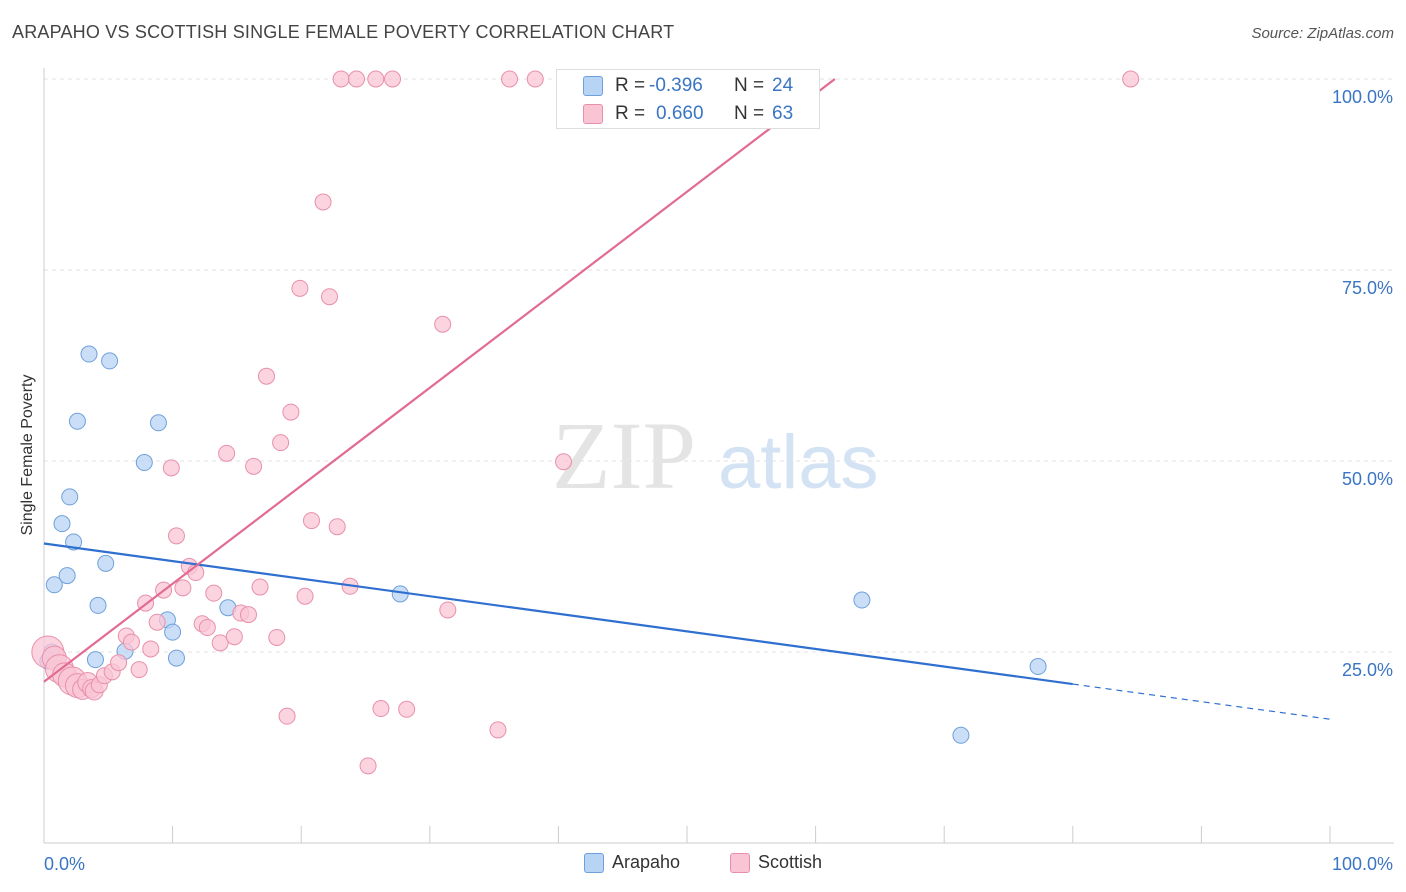  I want to click on legend-item-scottish: Scottish, so click(776, 862).